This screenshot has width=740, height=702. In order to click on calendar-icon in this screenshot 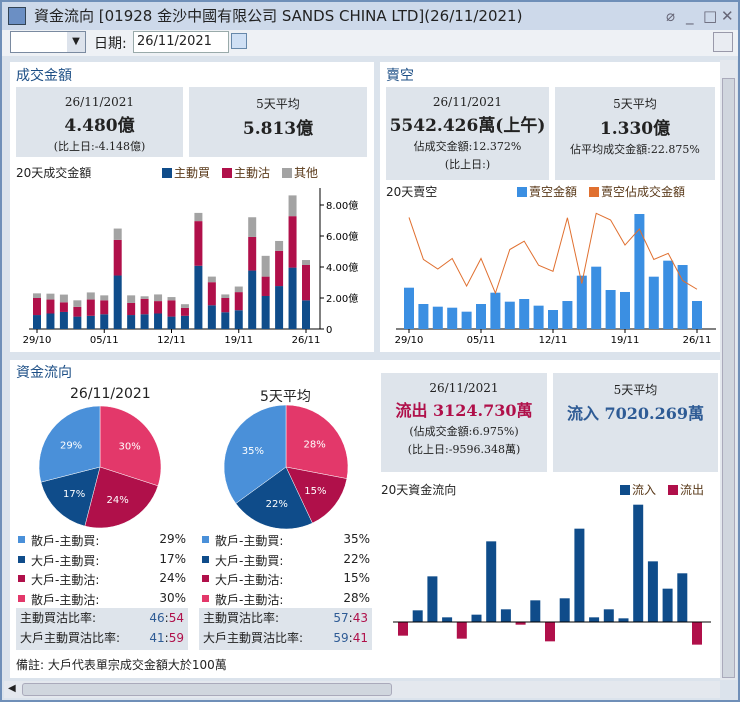, I will do `click(239, 41)`.